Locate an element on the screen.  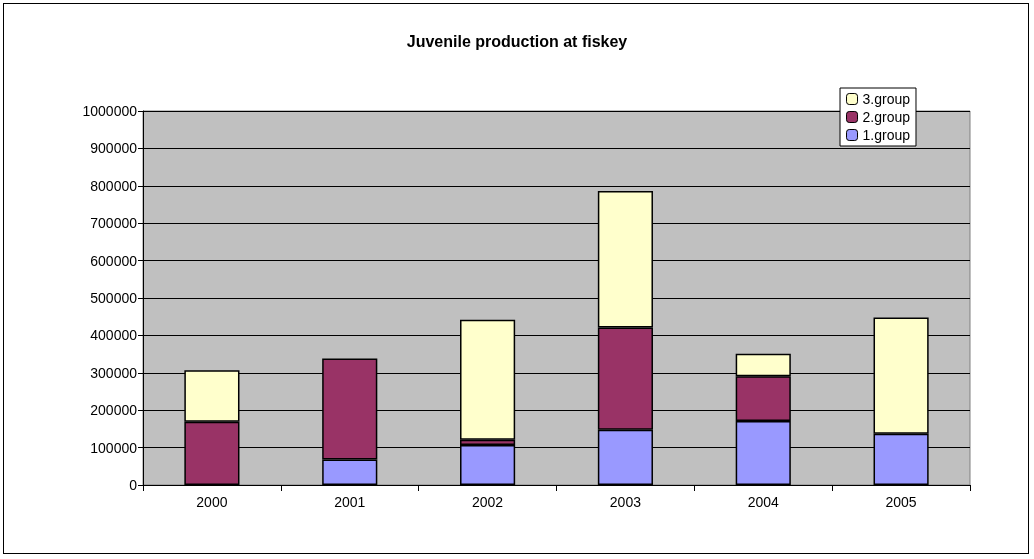
y-tick-label: 500000 is located at coordinates (114, 298).